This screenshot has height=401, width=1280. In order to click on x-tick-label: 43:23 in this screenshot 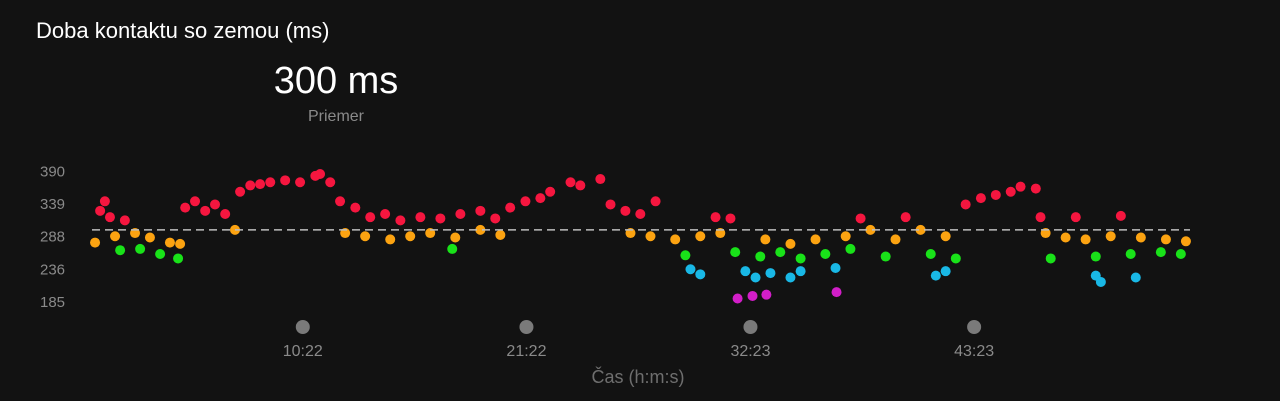, I will do `click(974, 351)`.